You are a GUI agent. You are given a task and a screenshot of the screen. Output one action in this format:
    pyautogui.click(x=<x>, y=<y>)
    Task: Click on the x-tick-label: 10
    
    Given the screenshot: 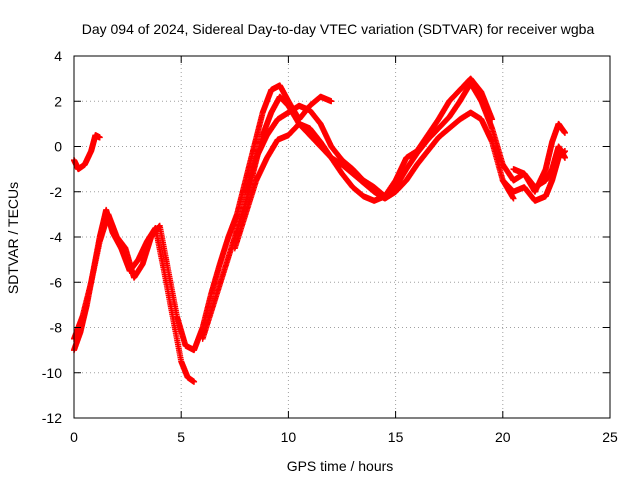 What is the action you would take?
    pyautogui.click(x=289, y=437)
    